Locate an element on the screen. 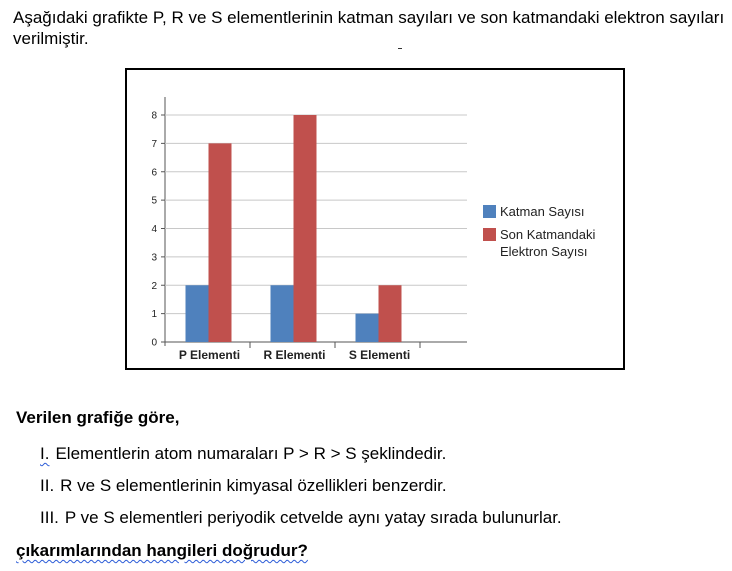 The height and width of the screenshot is (571, 732). y-tick-label-1: 1 is located at coordinates (154, 314).